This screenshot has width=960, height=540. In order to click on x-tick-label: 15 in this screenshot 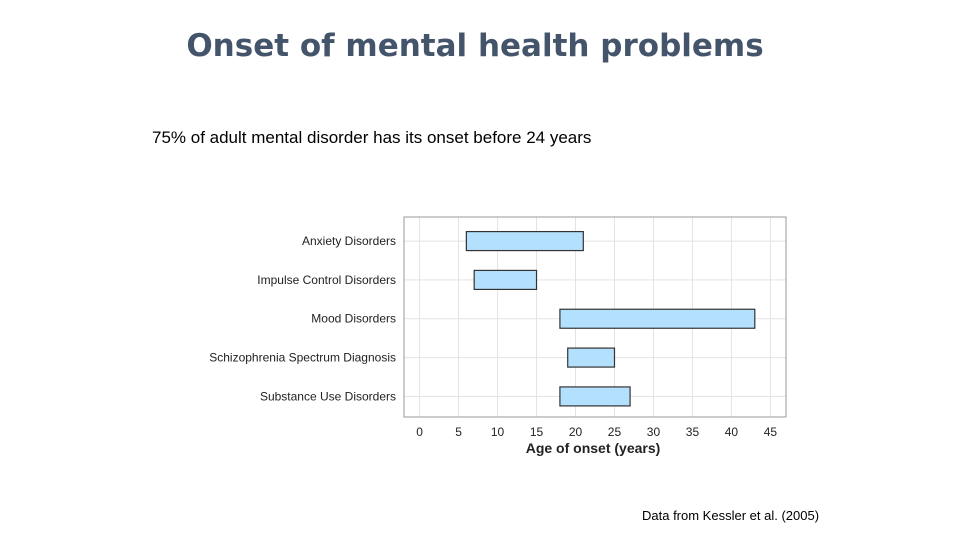, I will do `click(537, 432)`.